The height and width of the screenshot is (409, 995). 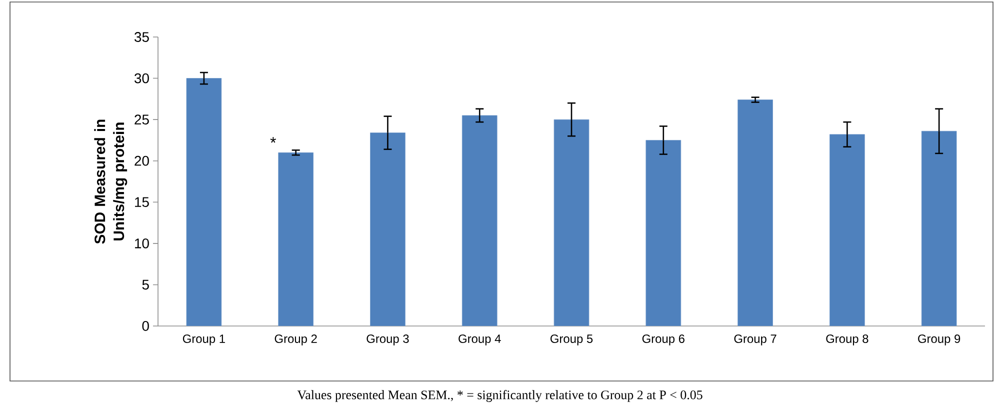 I want to click on x-tick-label: Group 8, so click(x=847, y=340).